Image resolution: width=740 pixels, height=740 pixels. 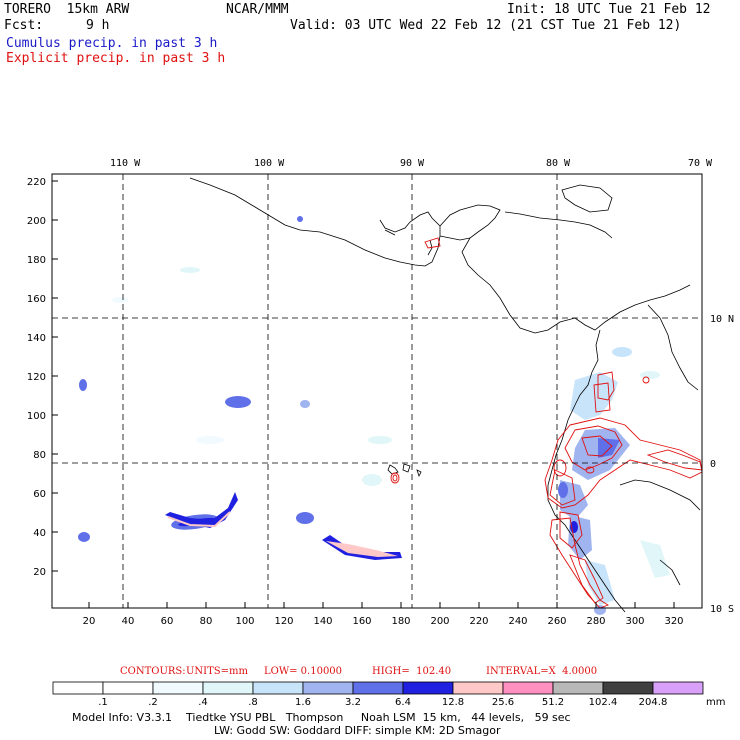 I want to click on y-tick-label: 80, so click(x=39, y=455).